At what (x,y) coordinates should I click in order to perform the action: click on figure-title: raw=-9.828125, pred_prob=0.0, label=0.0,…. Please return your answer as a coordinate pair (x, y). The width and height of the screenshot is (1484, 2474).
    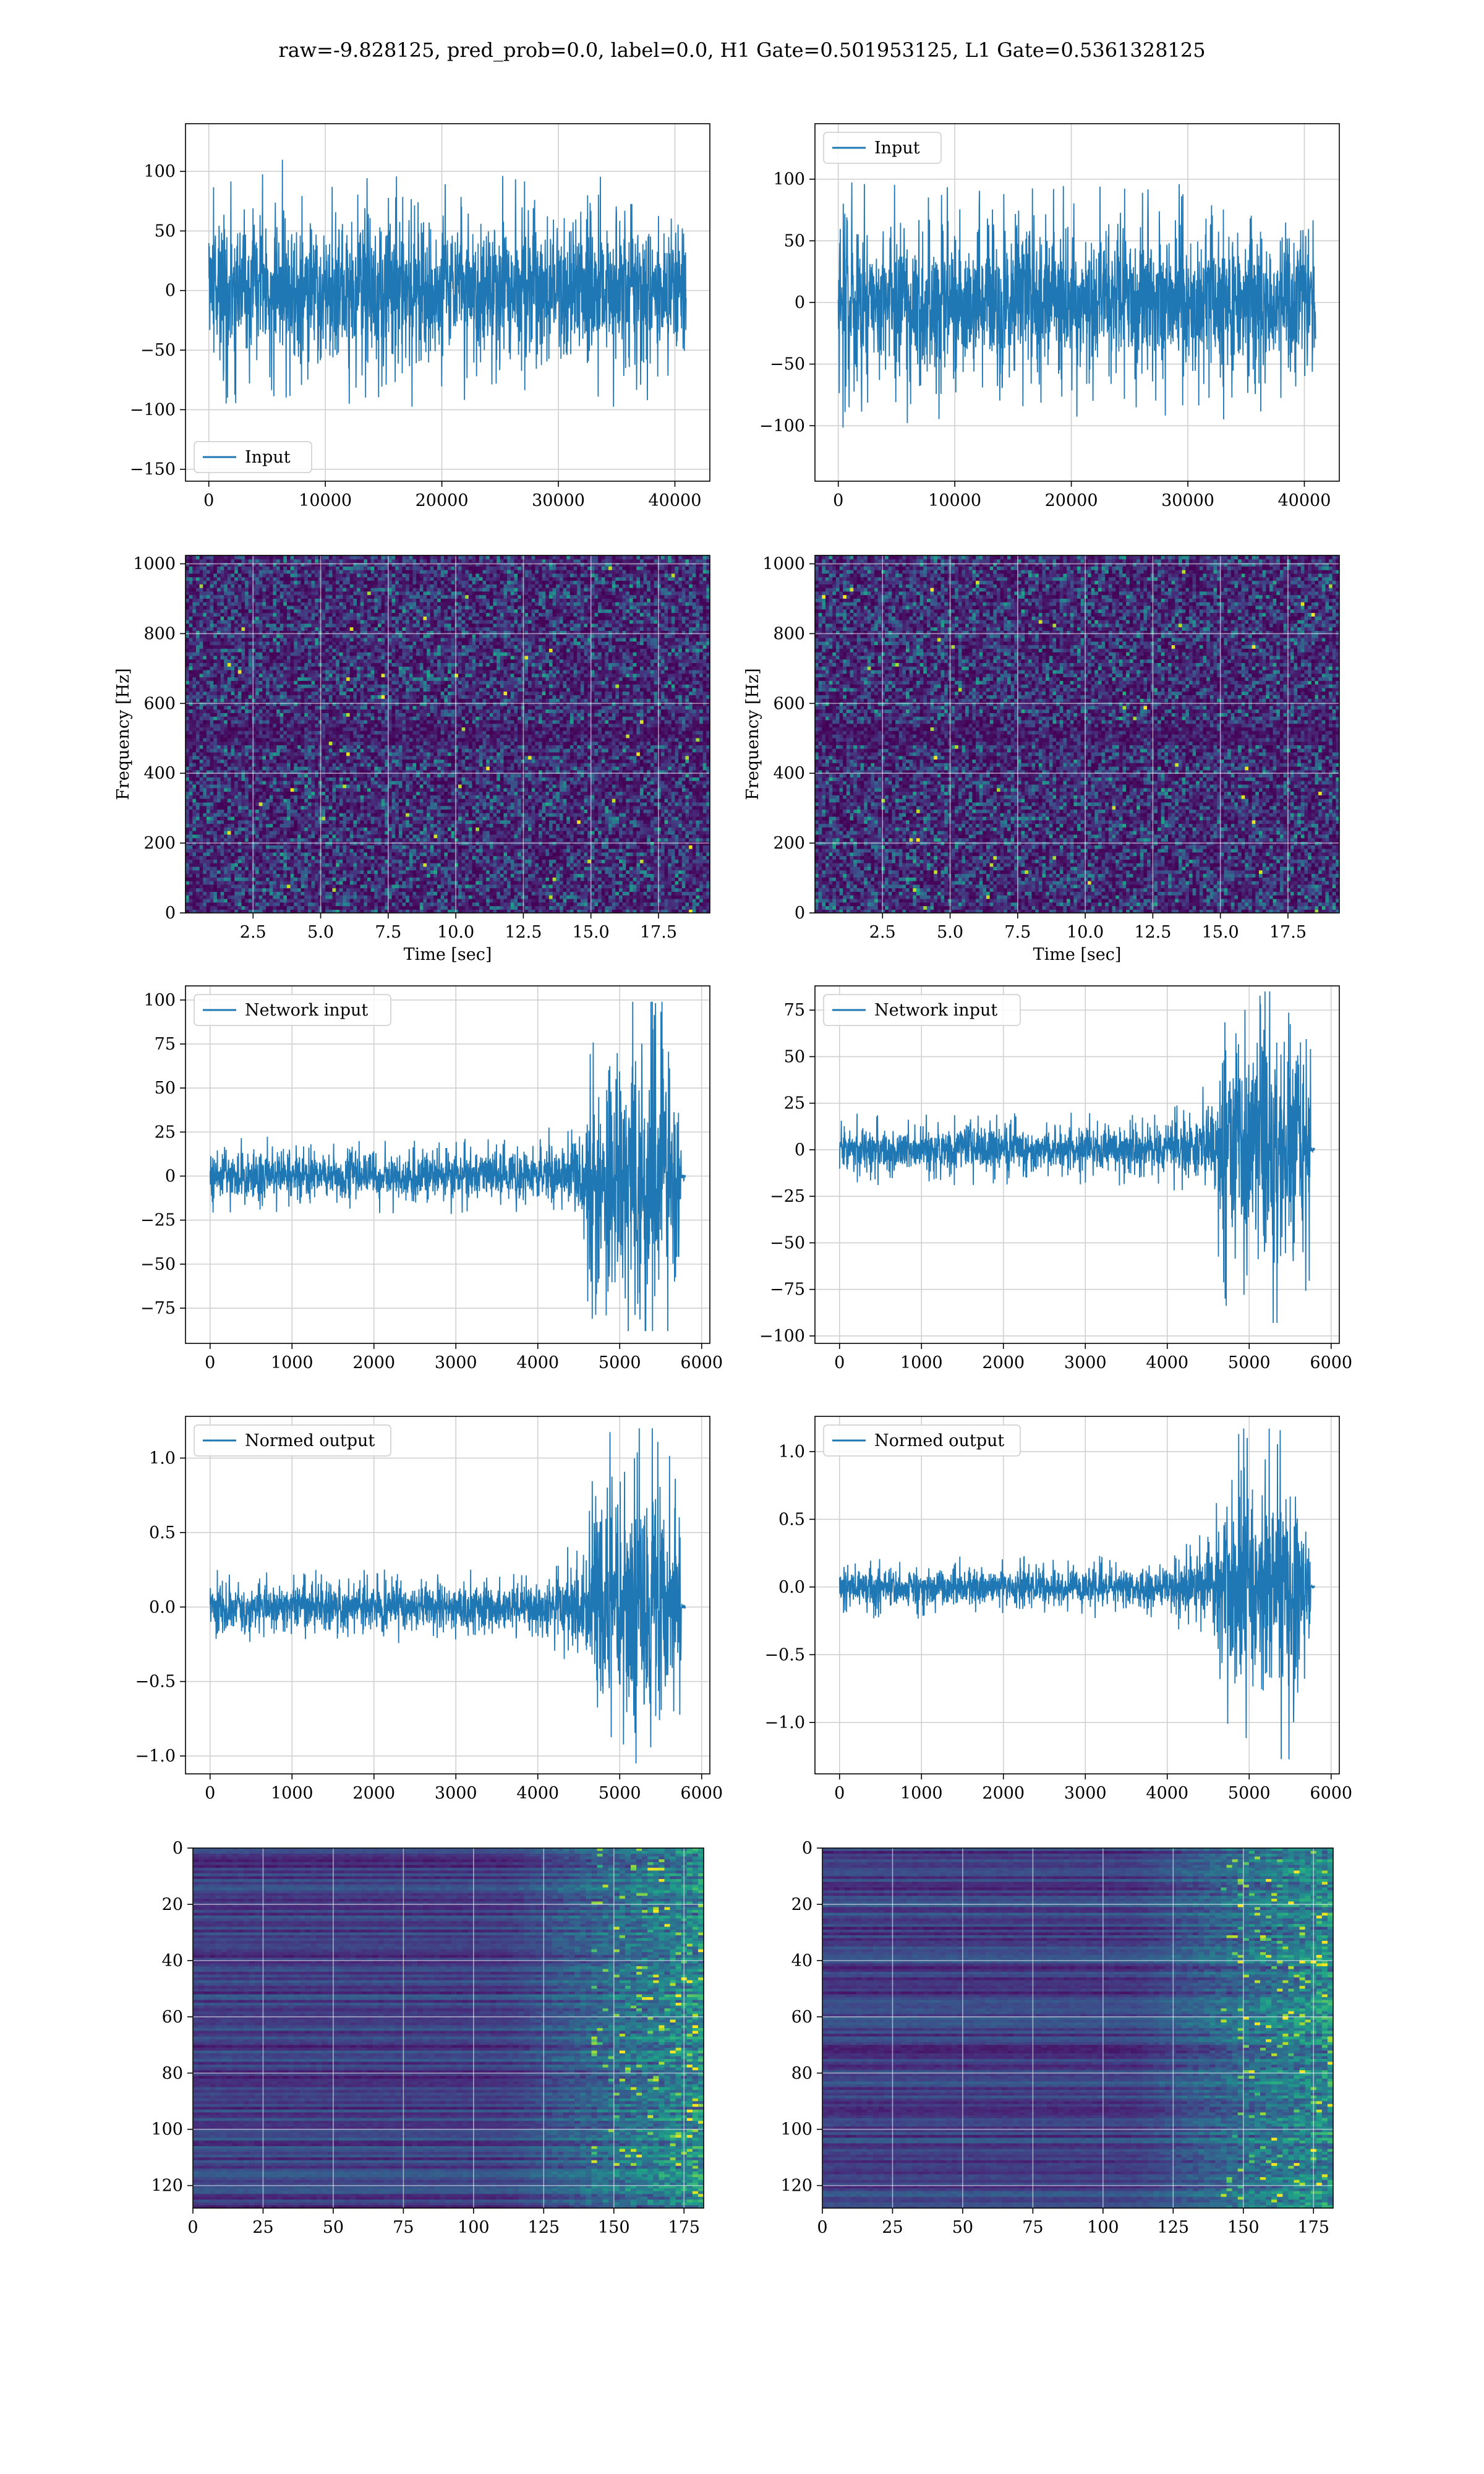
    Looking at the image, I should click on (742, 50).